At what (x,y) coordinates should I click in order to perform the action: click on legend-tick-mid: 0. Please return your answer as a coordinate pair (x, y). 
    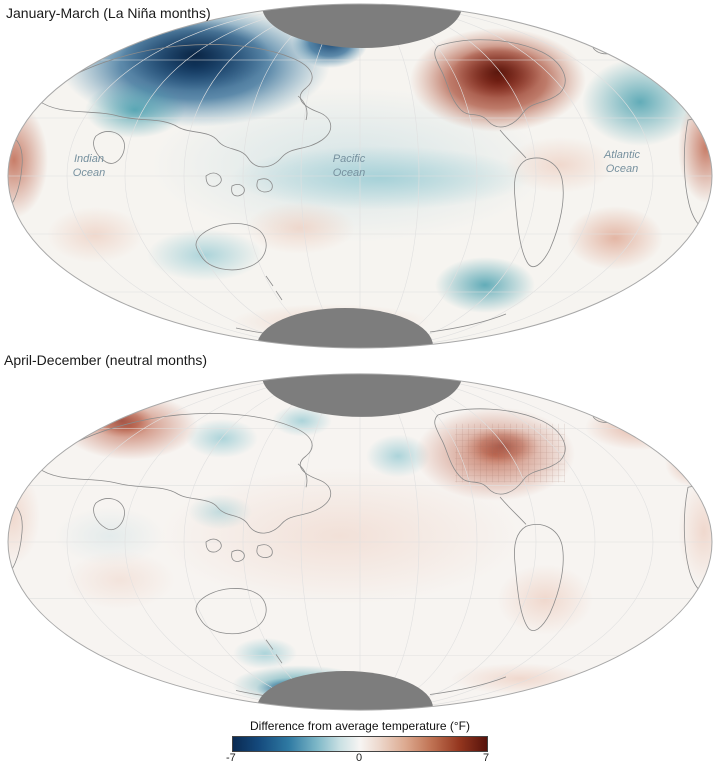
    Looking at the image, I should click on (359, 758).